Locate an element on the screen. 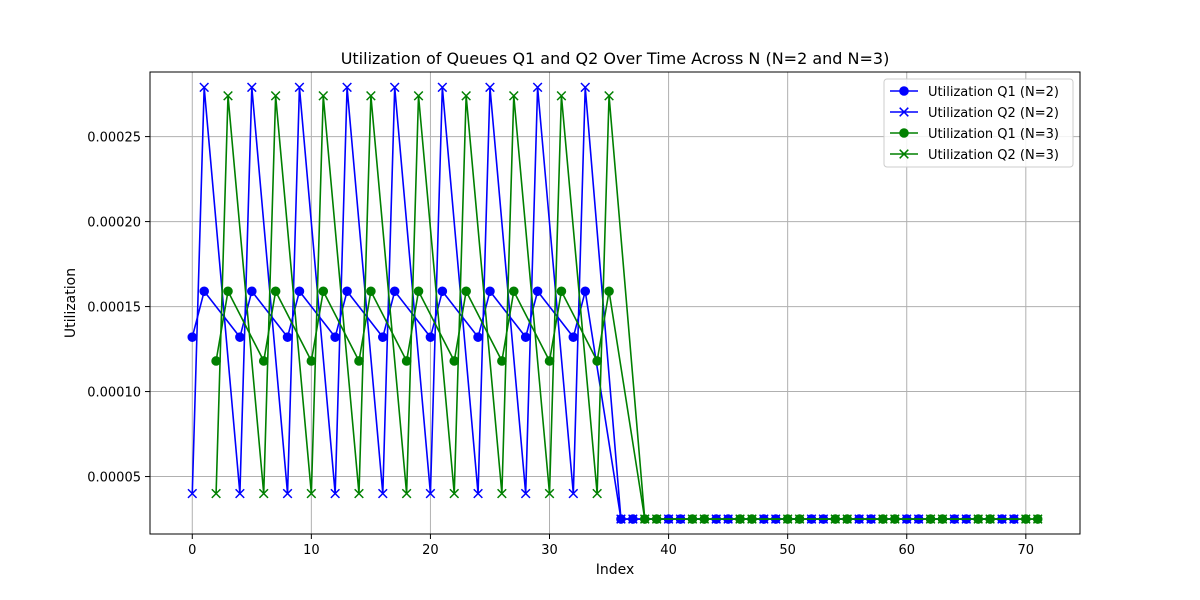  legend-entry: Utilization Q1 (N=3) is located at coordinates (974, 134).